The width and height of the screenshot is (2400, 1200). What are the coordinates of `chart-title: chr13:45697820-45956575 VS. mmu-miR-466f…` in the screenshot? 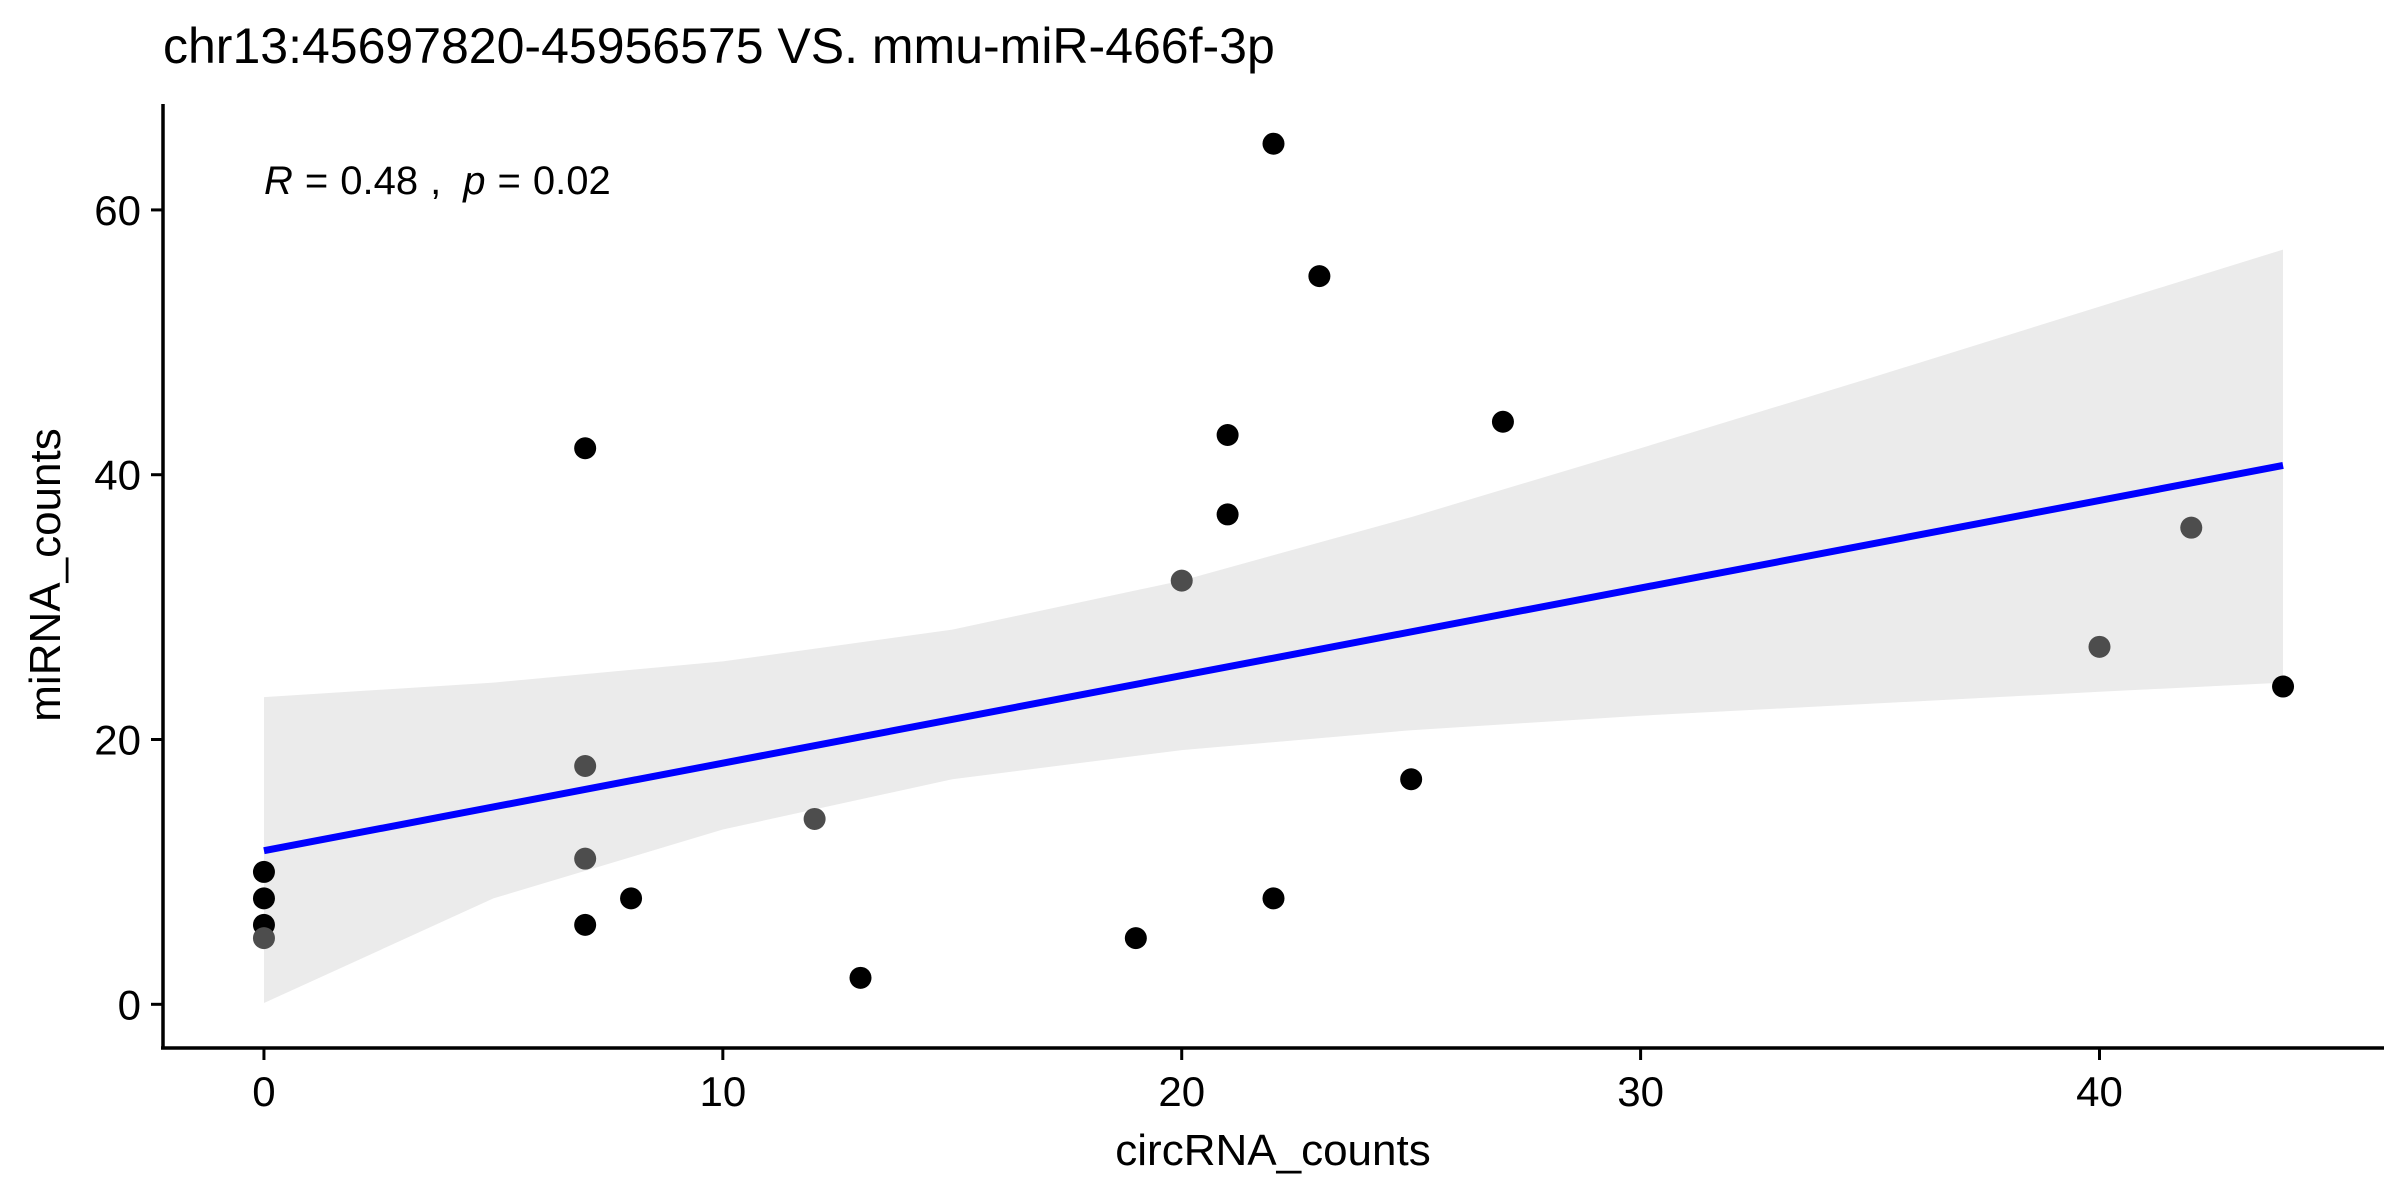 It's located at (719, 46).